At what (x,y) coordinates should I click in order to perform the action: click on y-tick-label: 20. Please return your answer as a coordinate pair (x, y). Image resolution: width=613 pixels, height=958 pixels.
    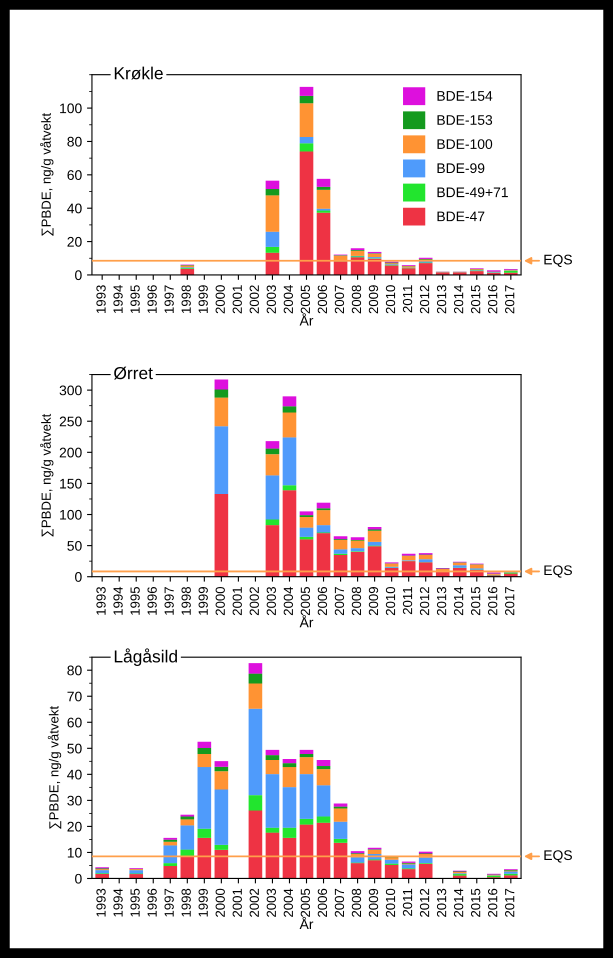
    Looking at the image, I should click on (74, 241).